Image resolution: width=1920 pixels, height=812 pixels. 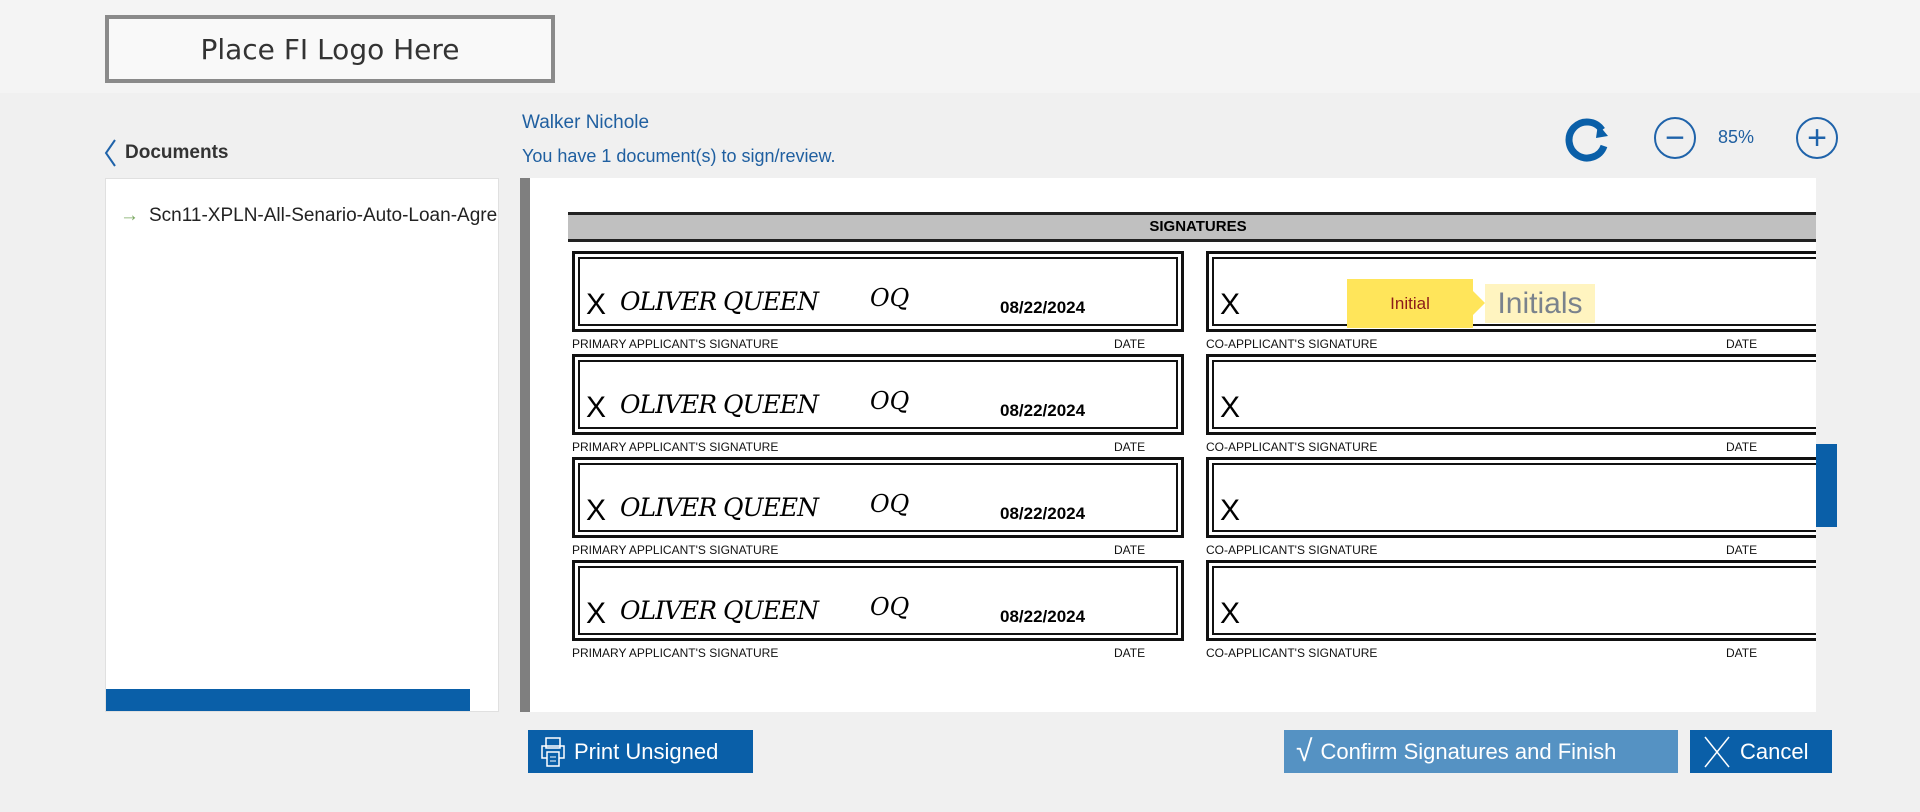 What do you see at coordinates (110, 153) in the screenshot?
I see `chevron-left-icon` at bounding box center [110, 153].